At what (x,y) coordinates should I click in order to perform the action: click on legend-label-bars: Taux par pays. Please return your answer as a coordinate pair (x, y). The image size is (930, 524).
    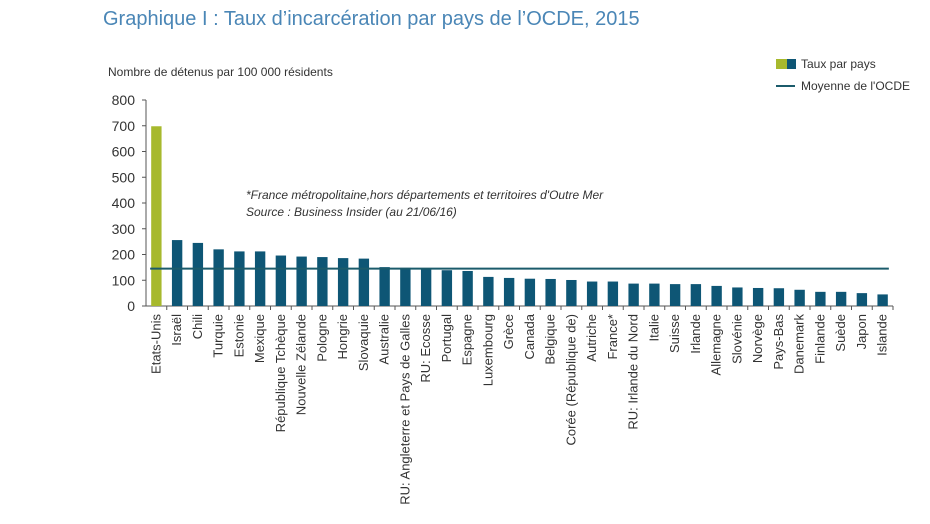
    Looking at the image, I should click on (838, 64).